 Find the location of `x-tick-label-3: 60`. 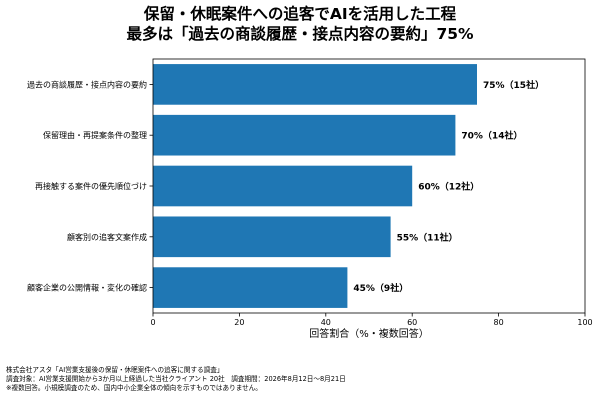

x-tick-label-3: 60 is located at coordinates (412, 322).